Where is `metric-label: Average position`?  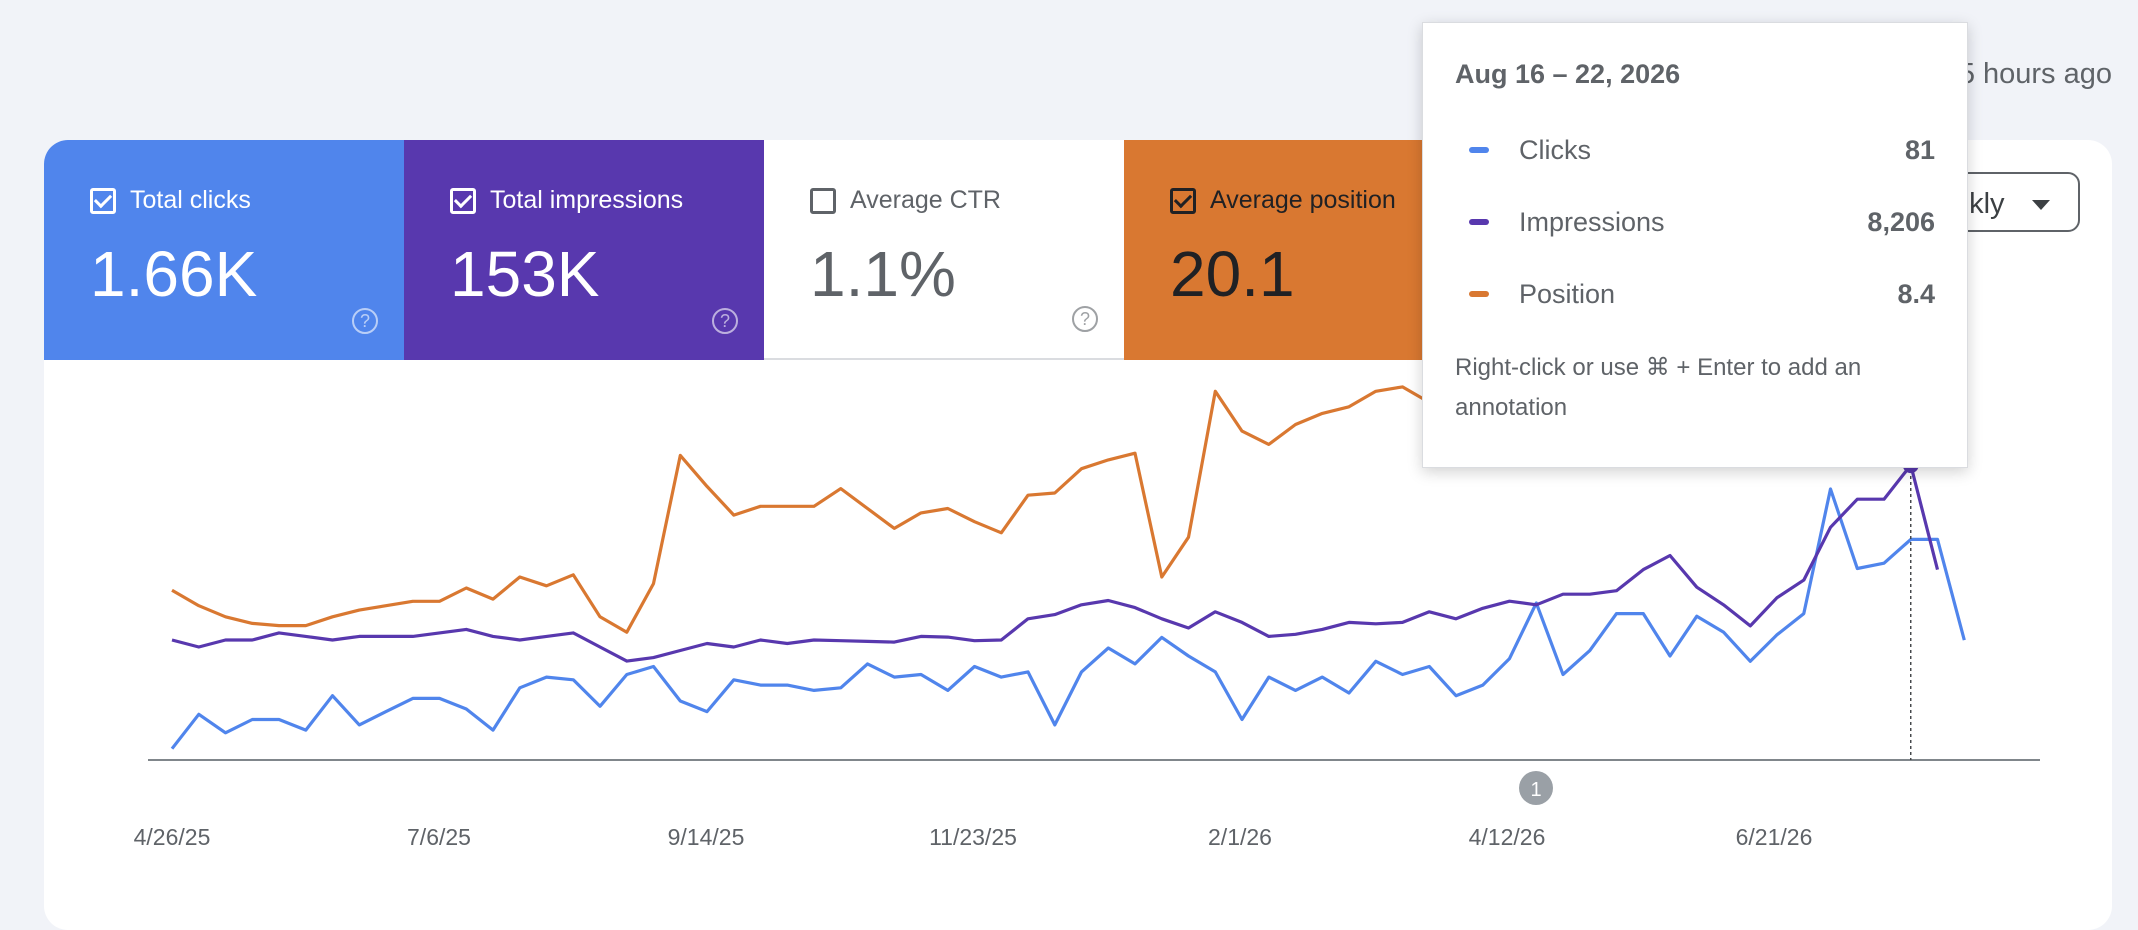
metric-label: Average position is located at coordinates (1303, 200).